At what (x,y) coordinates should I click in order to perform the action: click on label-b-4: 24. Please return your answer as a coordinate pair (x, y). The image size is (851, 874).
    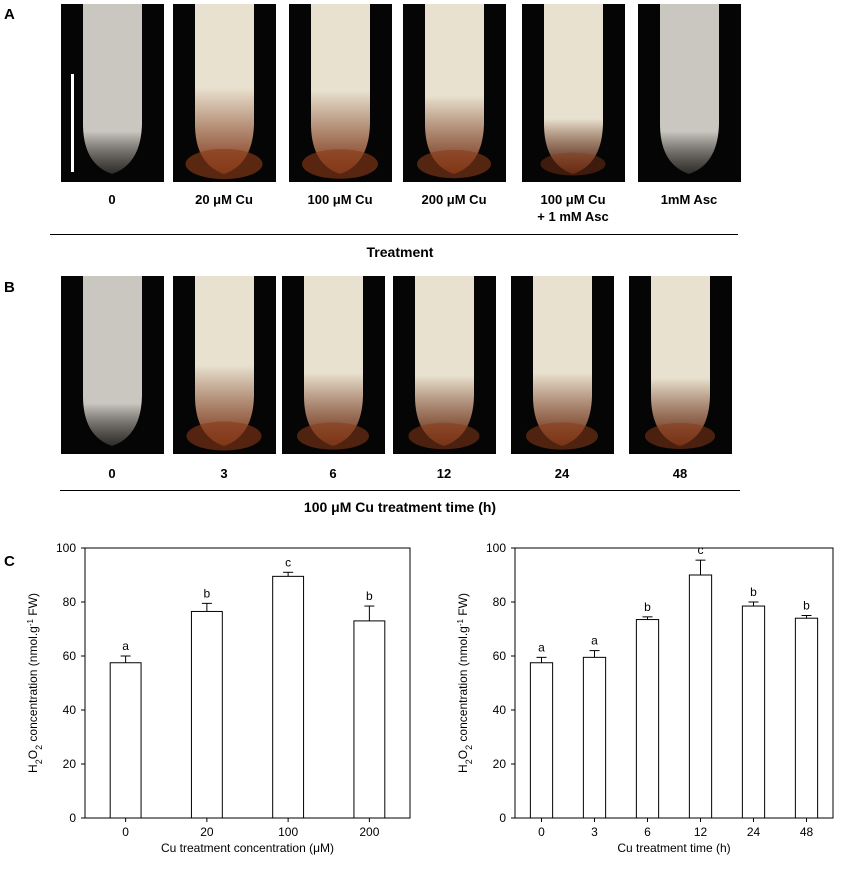
    Looking at the image, I should click on (562, 473).